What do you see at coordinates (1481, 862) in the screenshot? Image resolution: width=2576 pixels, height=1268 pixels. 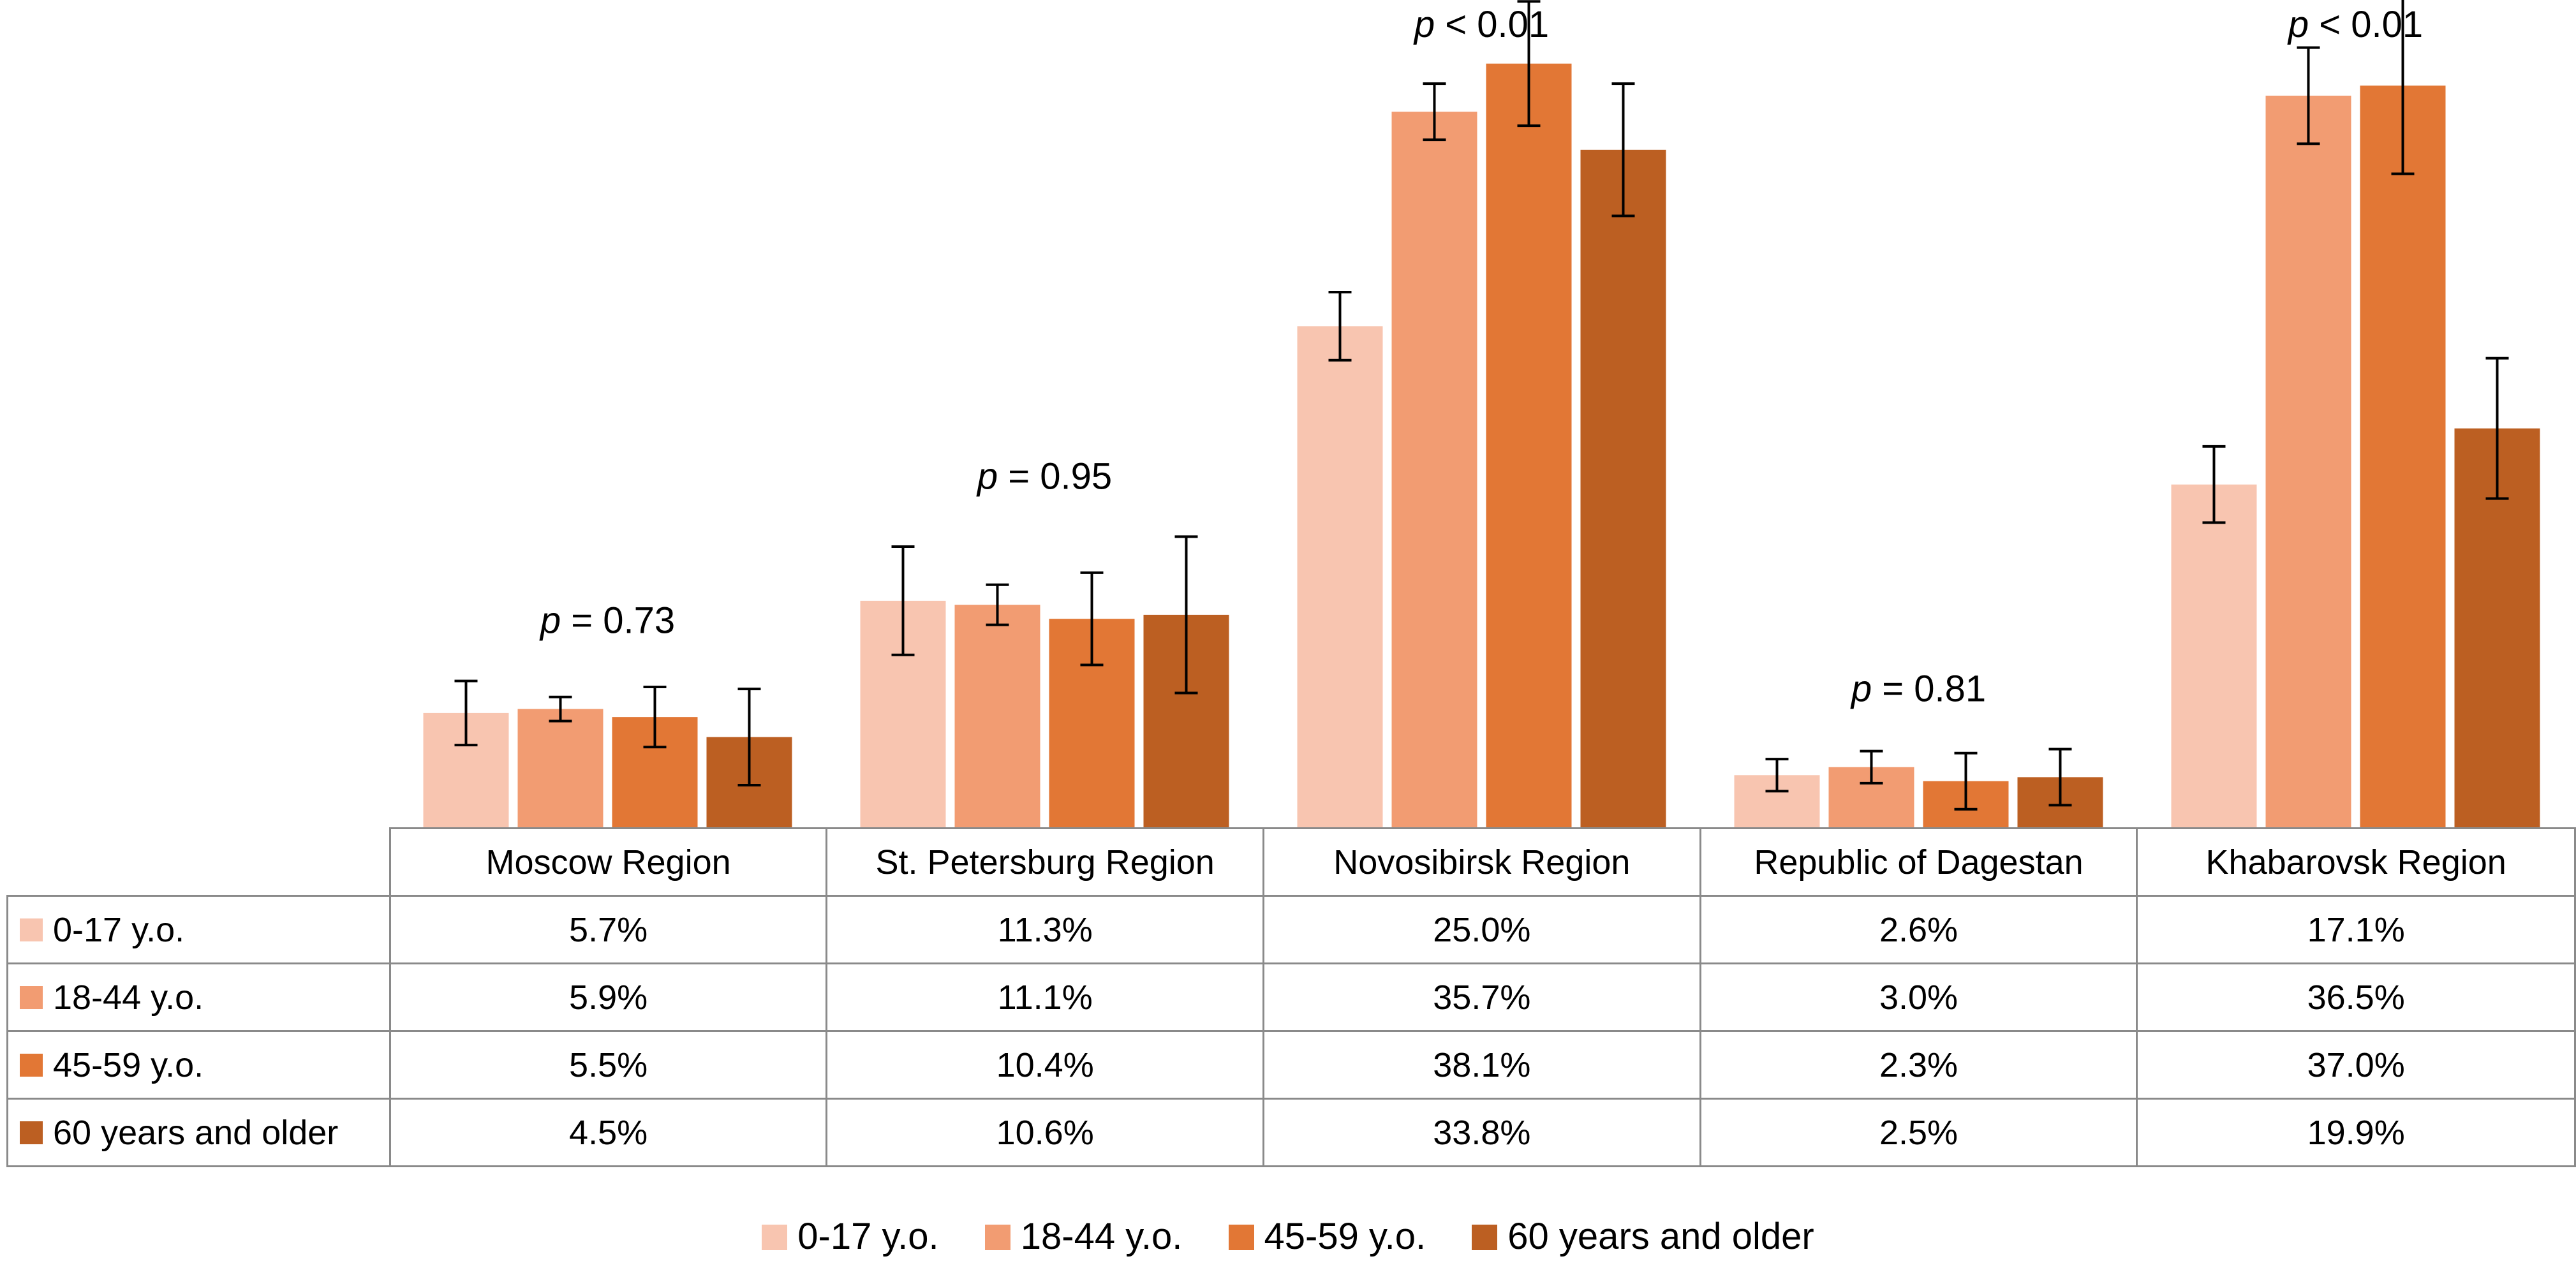 I see `category-label: Novosibirsk Region` at bounding box center [1481, 862].